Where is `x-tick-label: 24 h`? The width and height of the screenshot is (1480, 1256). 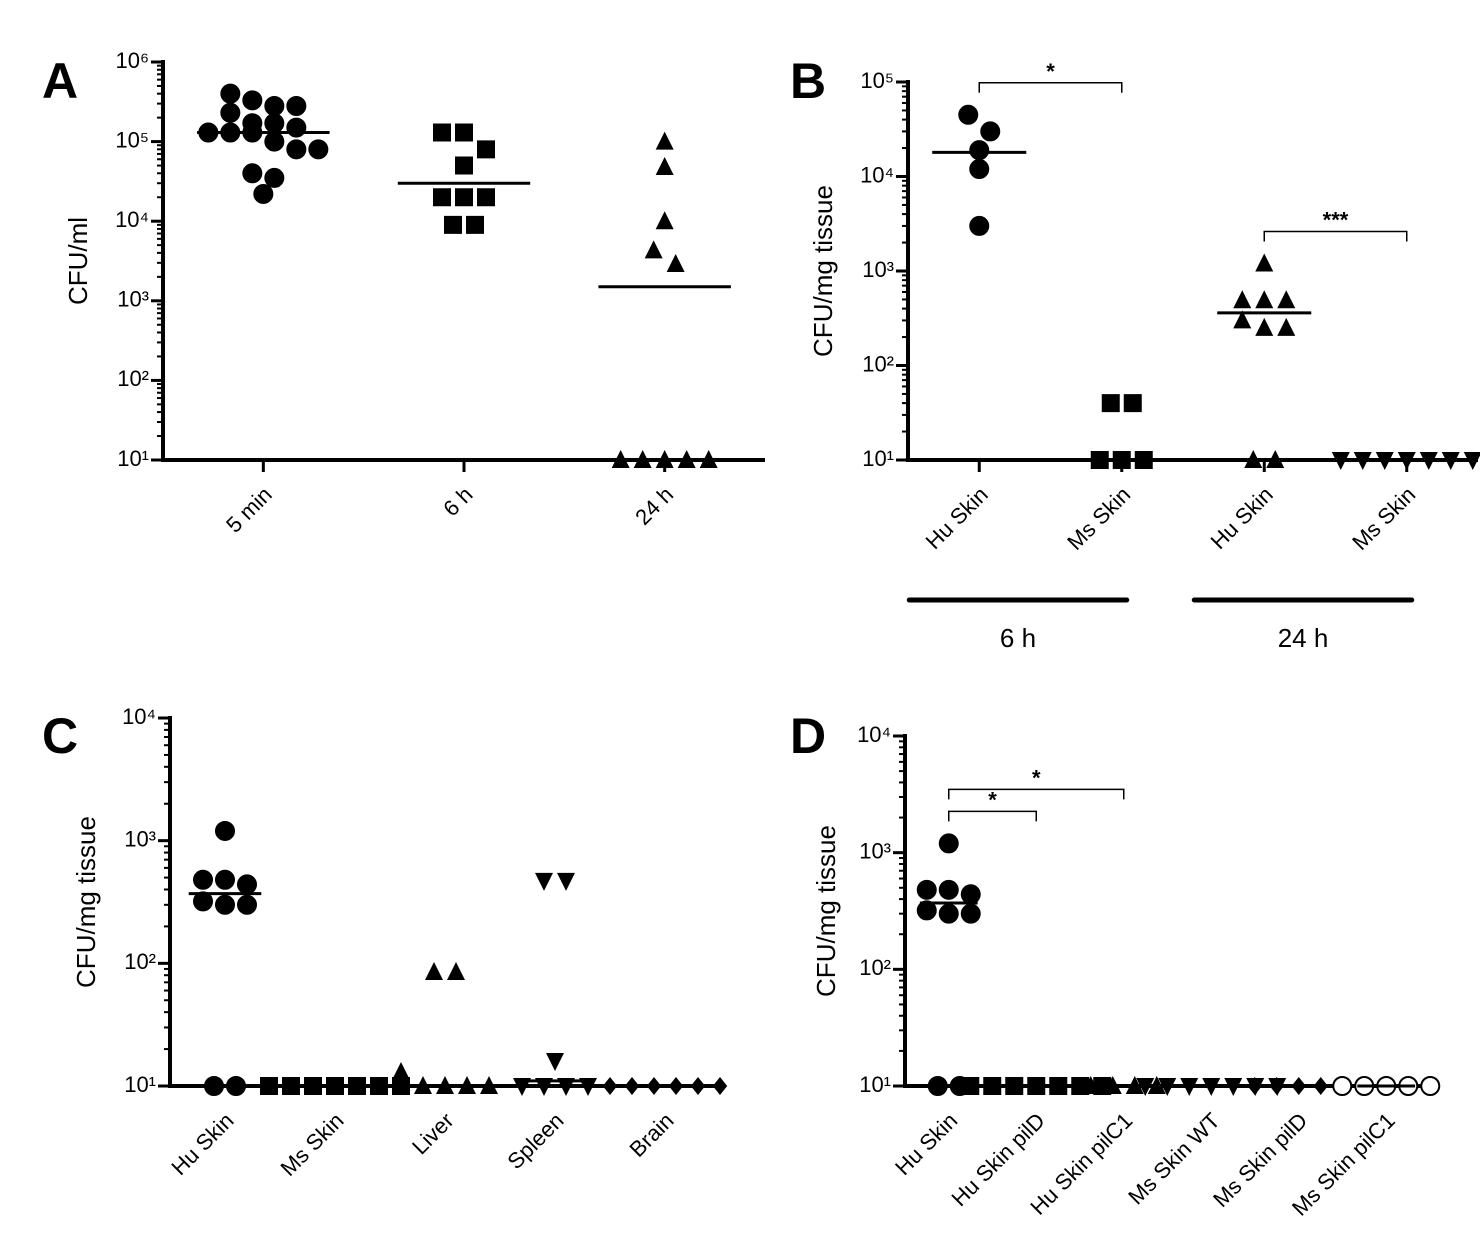 x-tick-label: 24 h is located at coordinates (654, 506).